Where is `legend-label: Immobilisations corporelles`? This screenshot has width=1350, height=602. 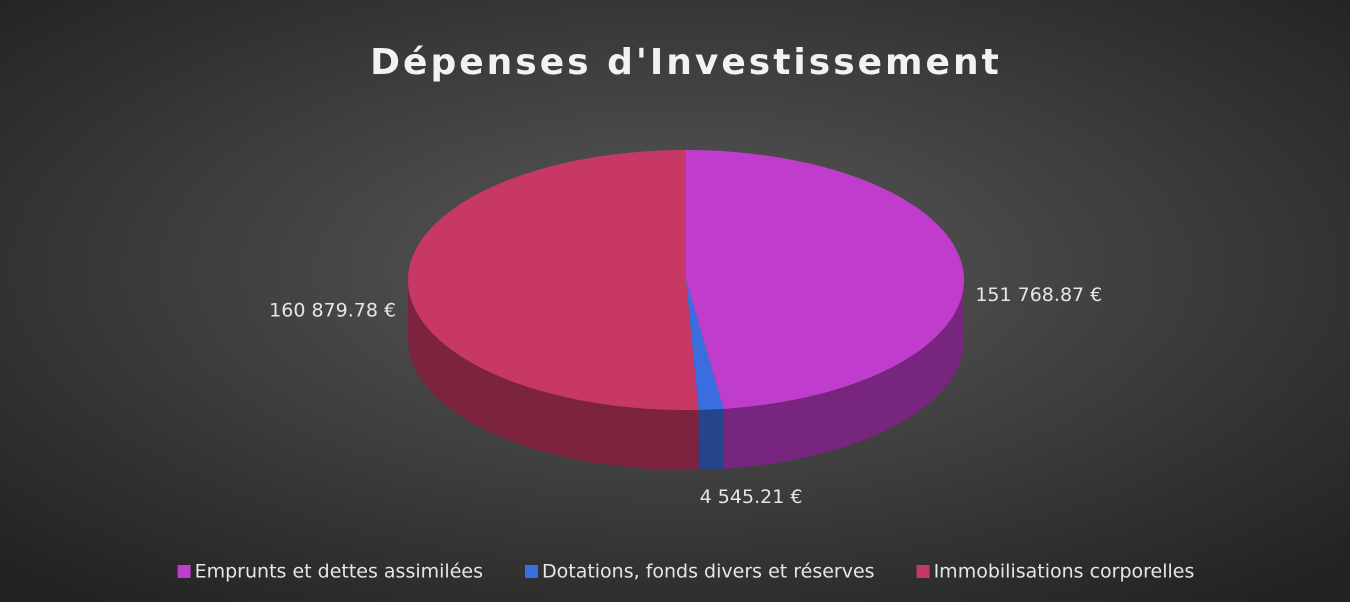 legend-label: Immobilisations corporelles is located at coordinates (1064, 572).